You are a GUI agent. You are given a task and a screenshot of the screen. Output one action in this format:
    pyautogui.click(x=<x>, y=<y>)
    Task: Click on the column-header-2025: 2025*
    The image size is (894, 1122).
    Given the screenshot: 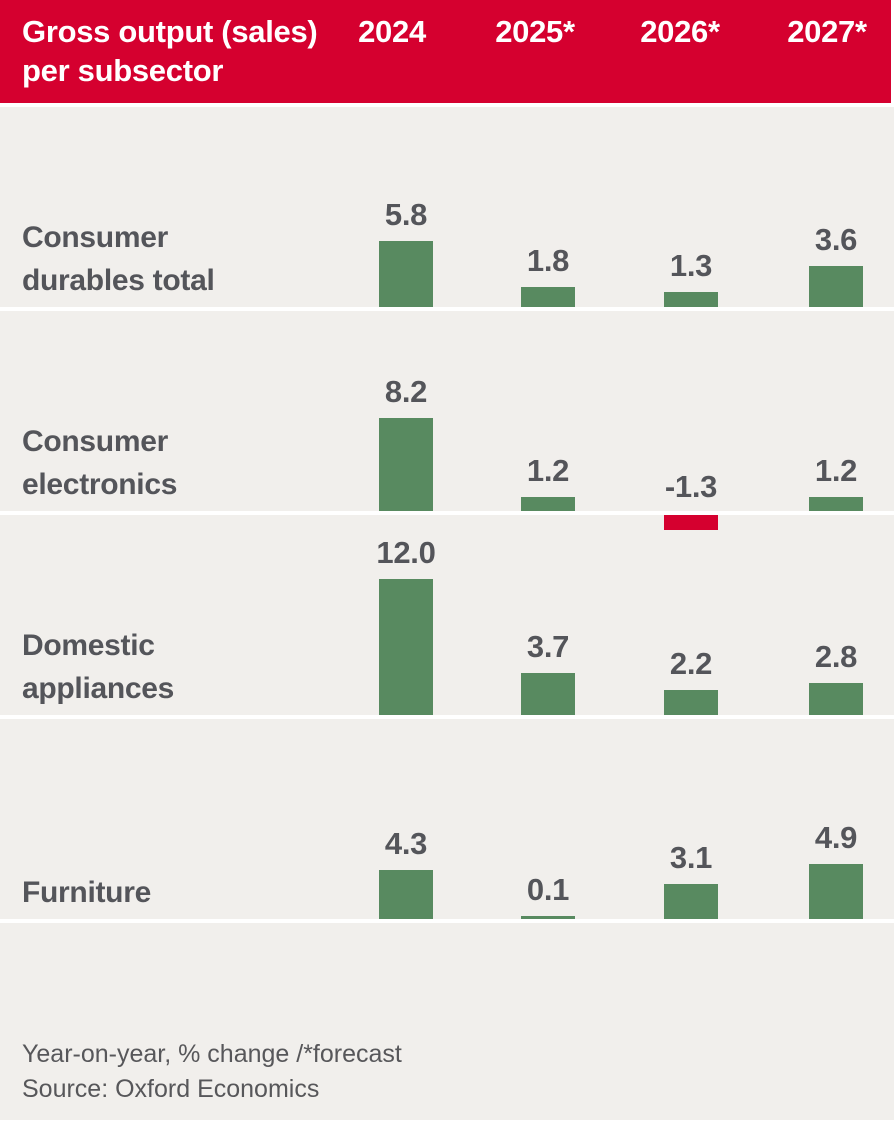 What is the action you would take?
    pyautogui.click(x=535, y=31)
    